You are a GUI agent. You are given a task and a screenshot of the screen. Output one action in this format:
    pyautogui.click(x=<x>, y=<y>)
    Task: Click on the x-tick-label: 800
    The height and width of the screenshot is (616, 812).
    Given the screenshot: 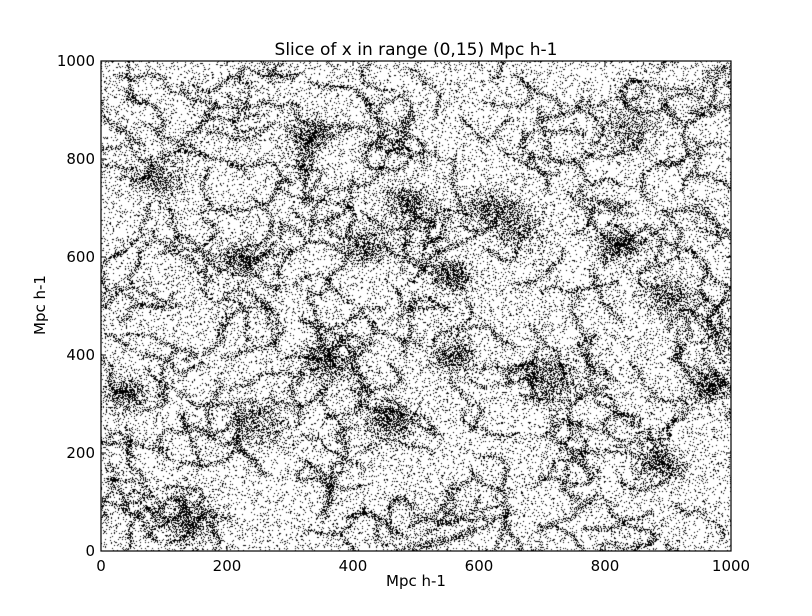 What is the action you would take?
    pyautogui.click(x=605, y=566)
    